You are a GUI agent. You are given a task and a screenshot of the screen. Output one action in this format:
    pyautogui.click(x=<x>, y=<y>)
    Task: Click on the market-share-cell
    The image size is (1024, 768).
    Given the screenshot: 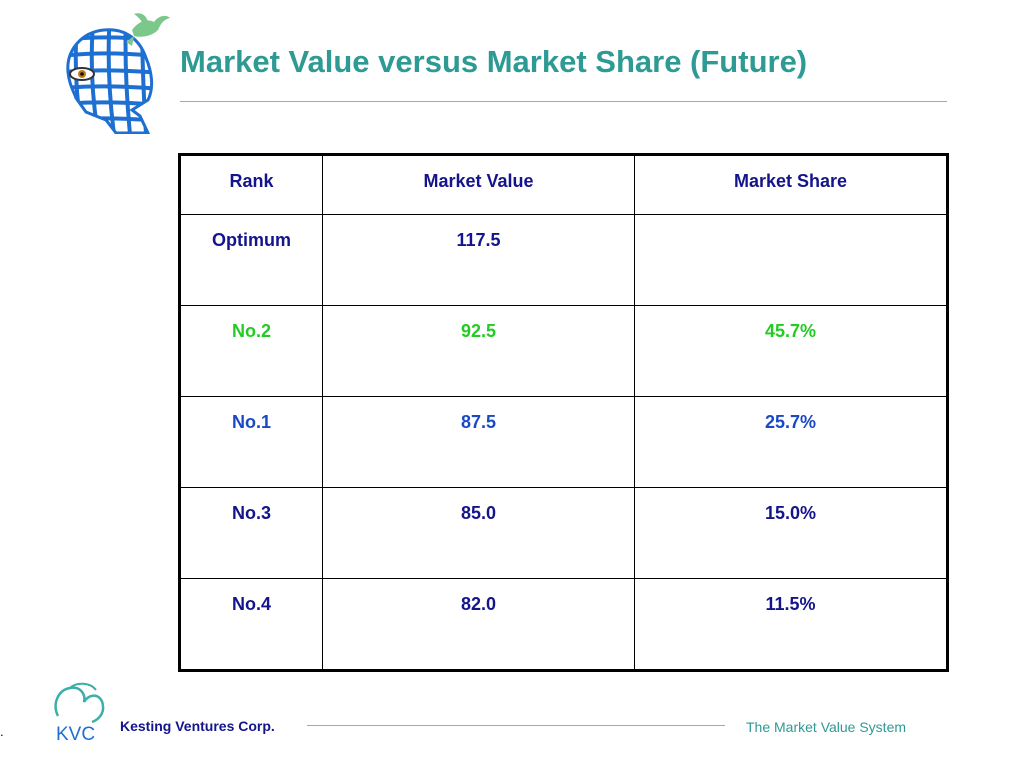 What is the action you would take?
    pyautogui.click(x=791, y=260)
    